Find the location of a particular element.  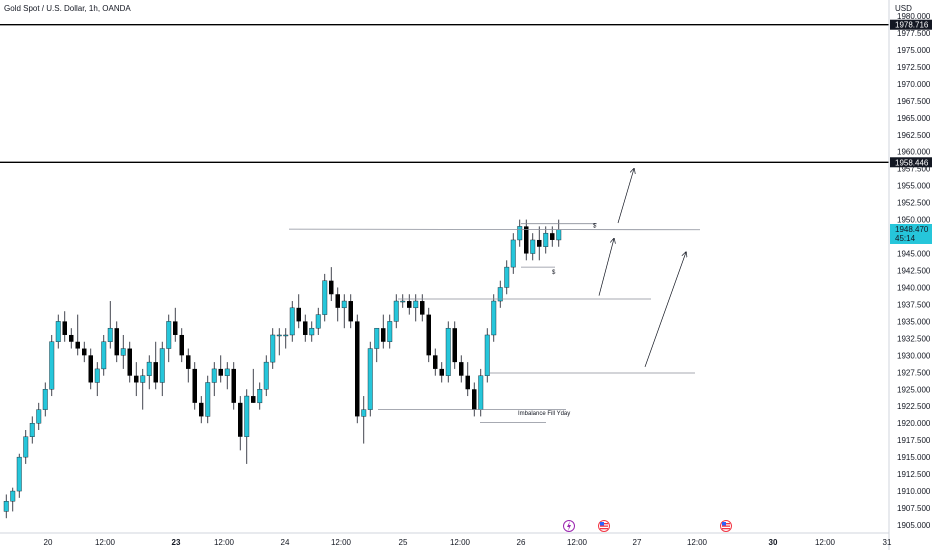

currency-label: USD is located at coordinates (903, 8).